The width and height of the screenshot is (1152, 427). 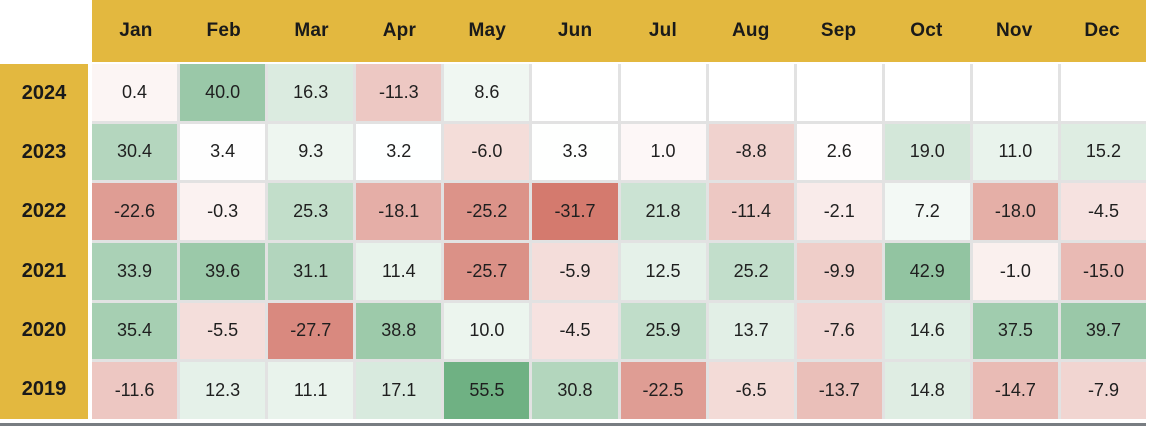 What do you see at coordinates (1015, 331) in the screenshot?
I see `cell-2020-nov: 37.5` at bounding box center [1015, 331].